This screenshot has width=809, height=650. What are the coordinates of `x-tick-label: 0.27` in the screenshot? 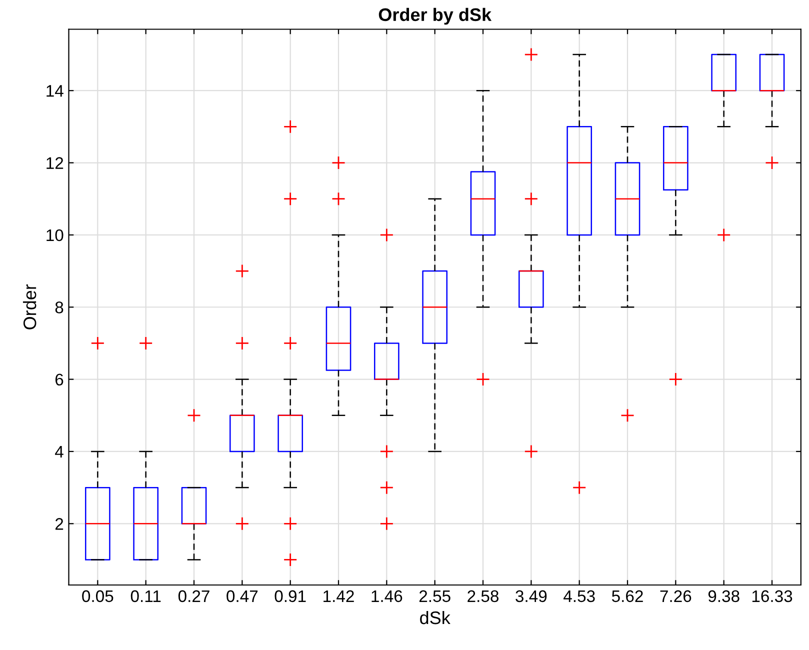 It's located at (194, 596).